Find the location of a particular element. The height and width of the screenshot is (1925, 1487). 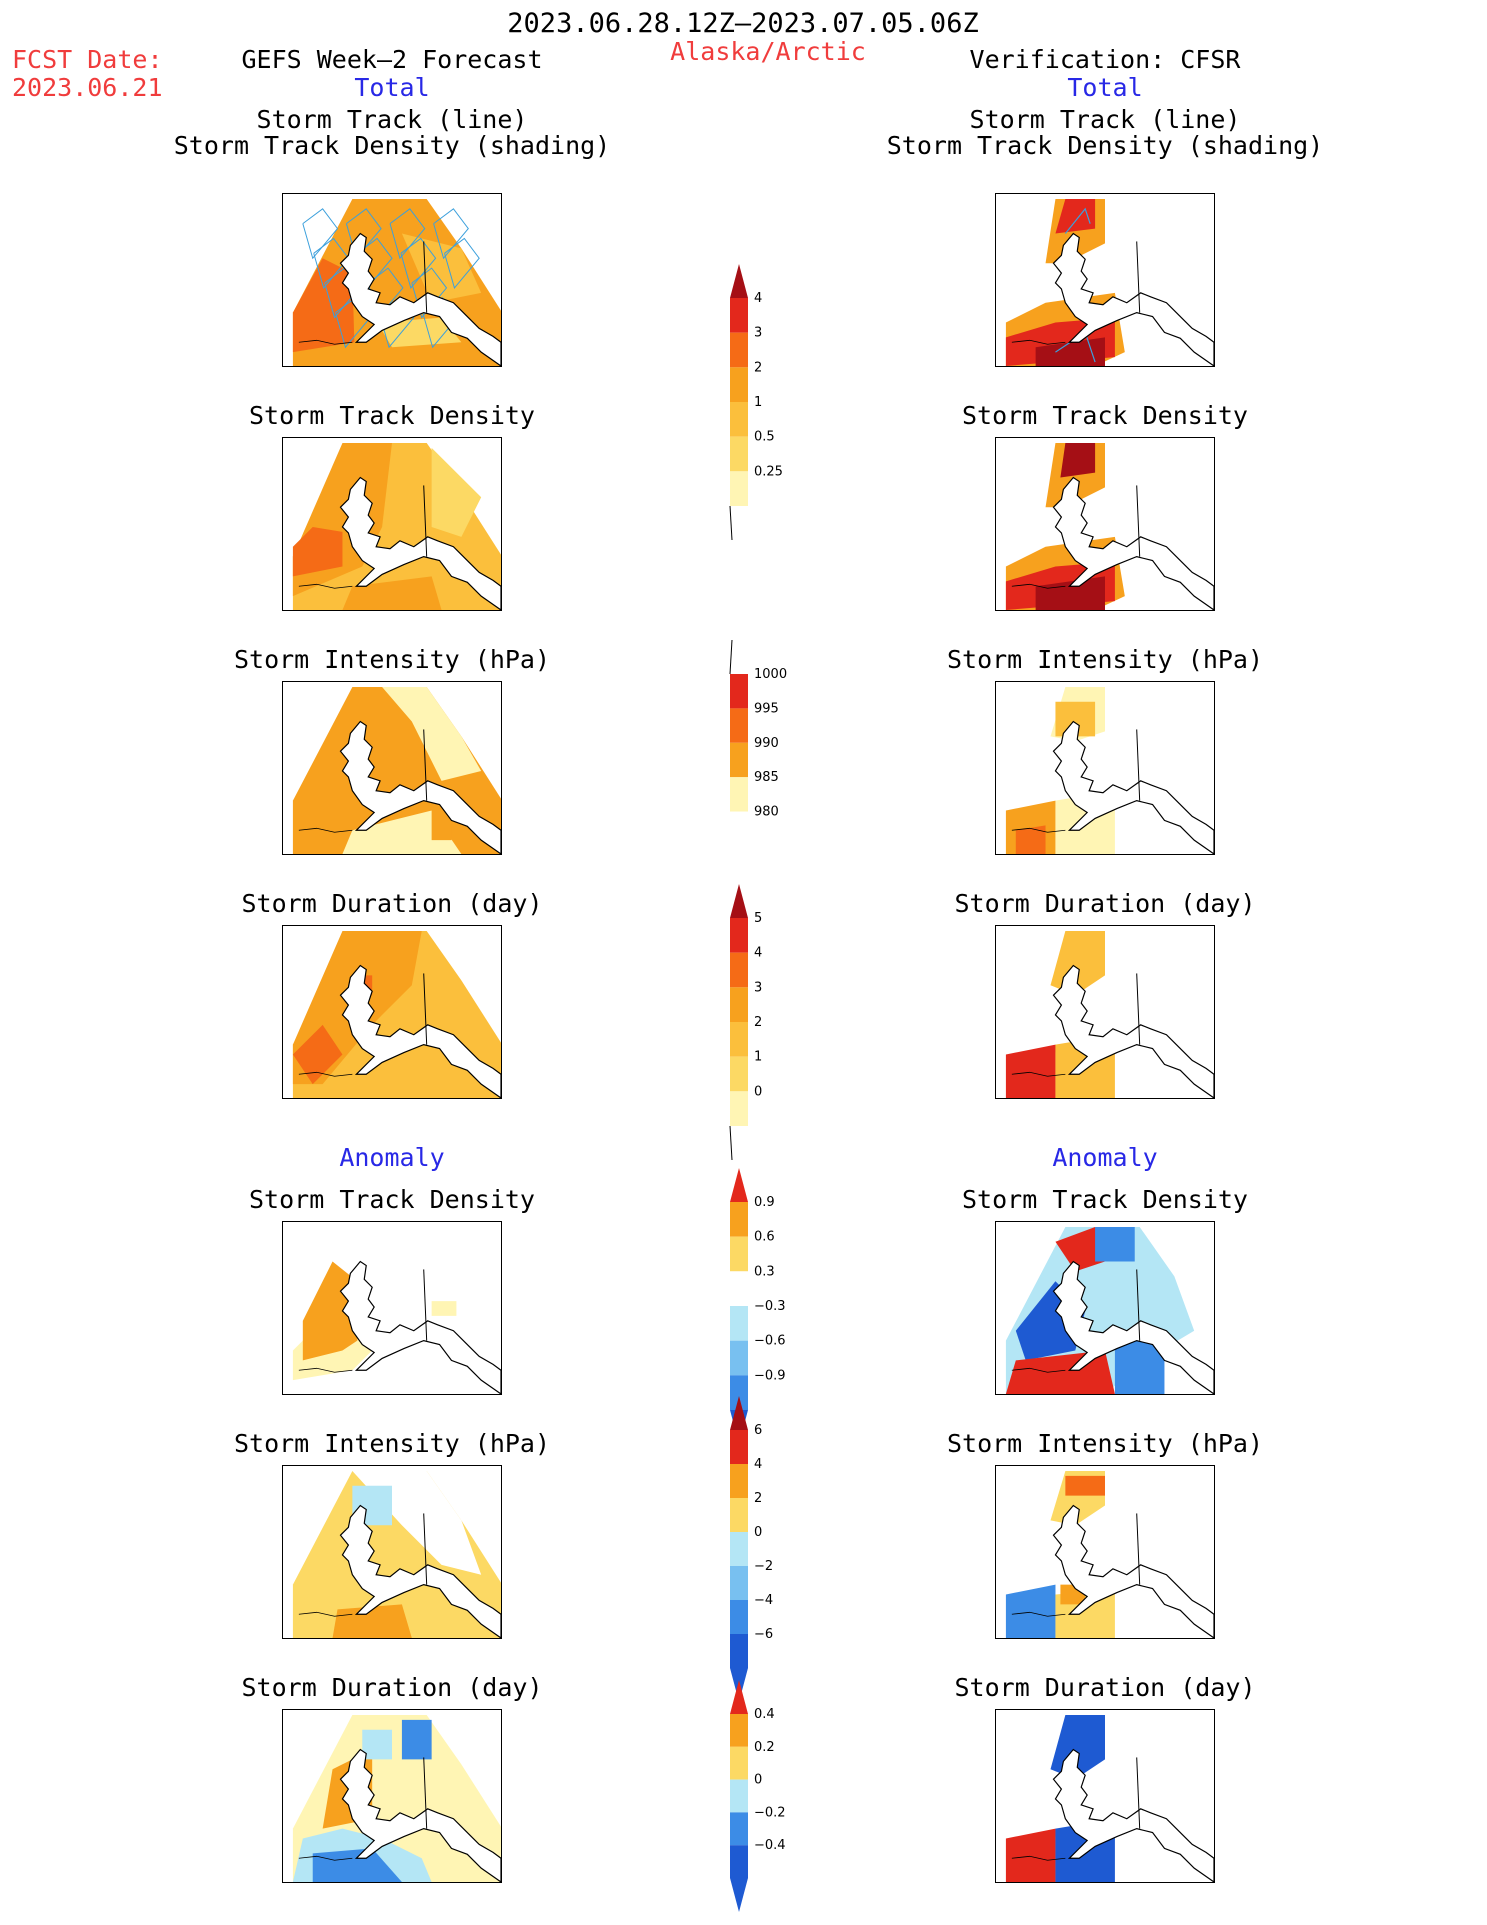

map-fcst-duration is located at coordinates (392, 1012).